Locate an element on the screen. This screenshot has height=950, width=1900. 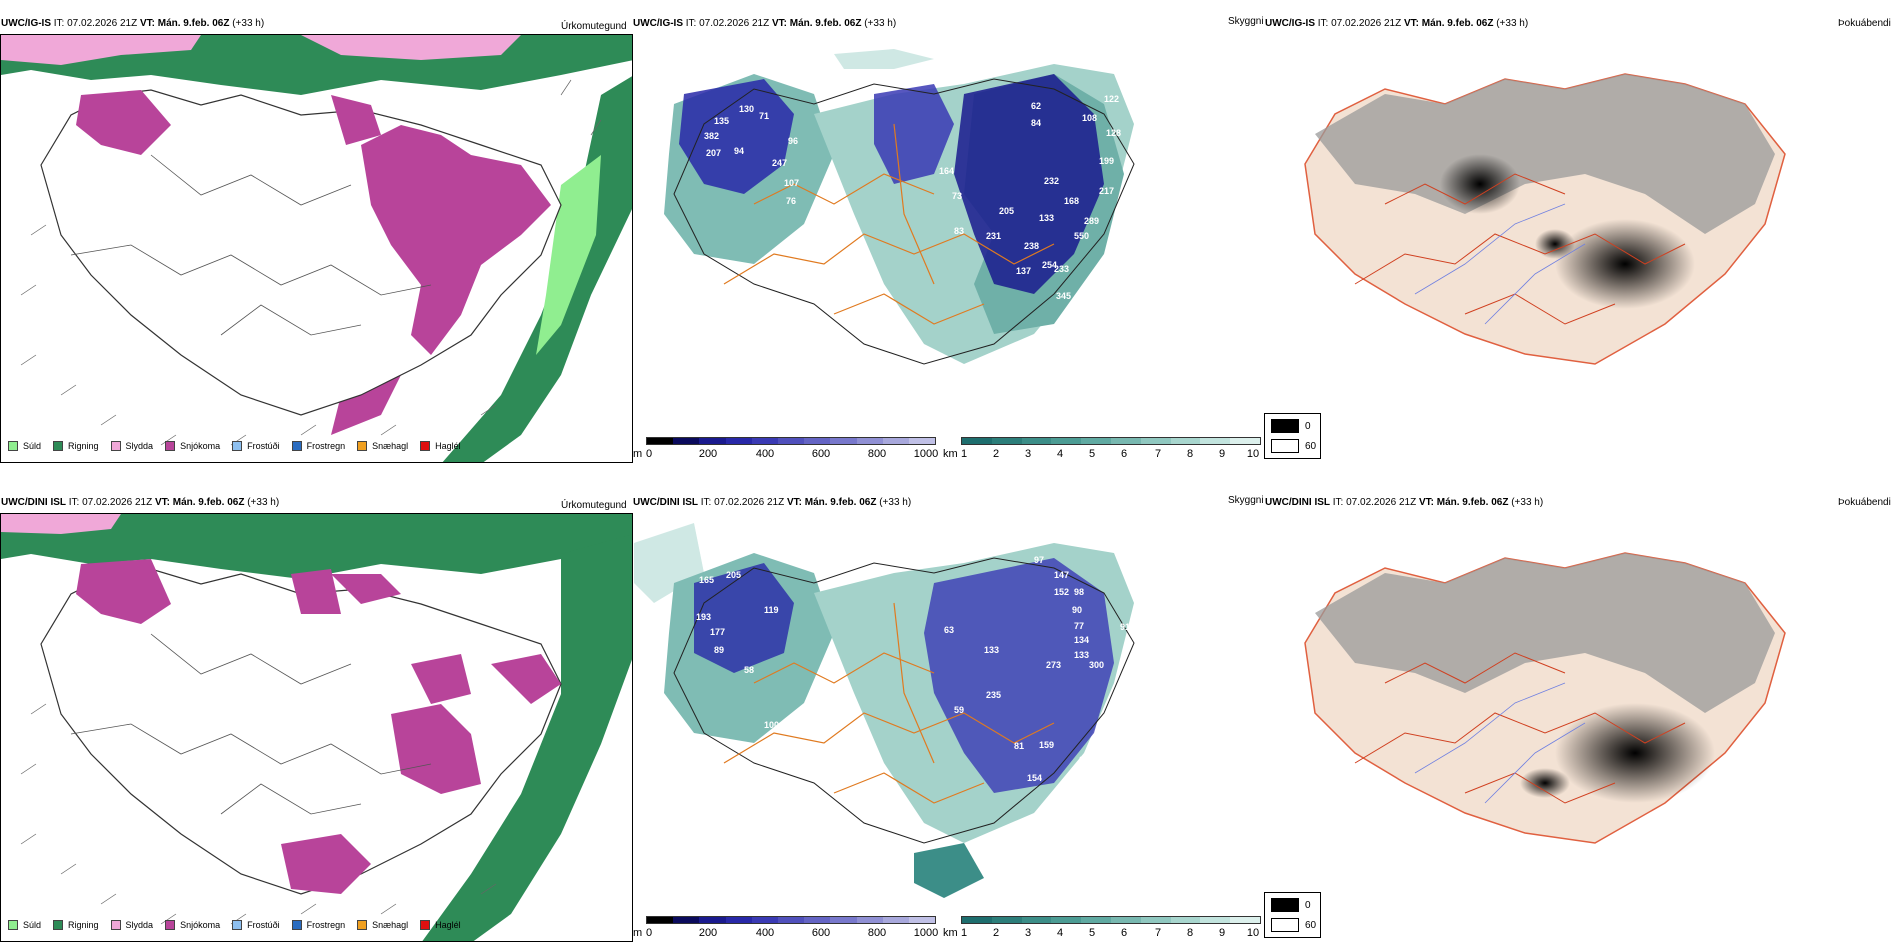
tick-label: 9 is located at coordinates (1222, 933).